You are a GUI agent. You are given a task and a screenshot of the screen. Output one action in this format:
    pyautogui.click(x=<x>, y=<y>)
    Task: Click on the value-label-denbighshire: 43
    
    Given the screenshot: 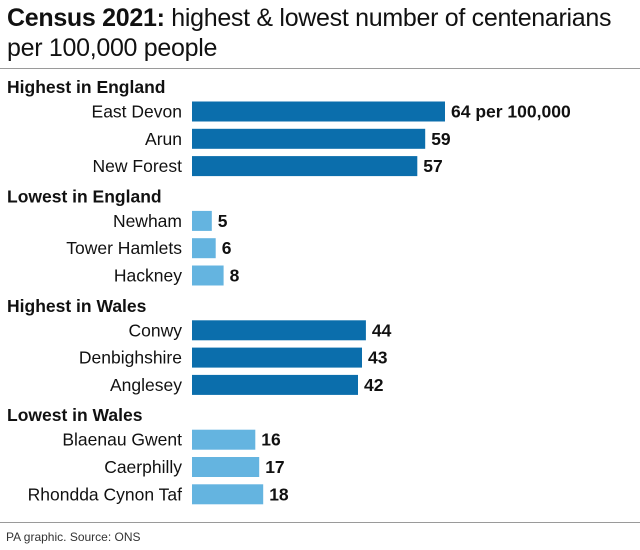 What is the action you would take?
    pyautogui.click(x=378, y=358)
    